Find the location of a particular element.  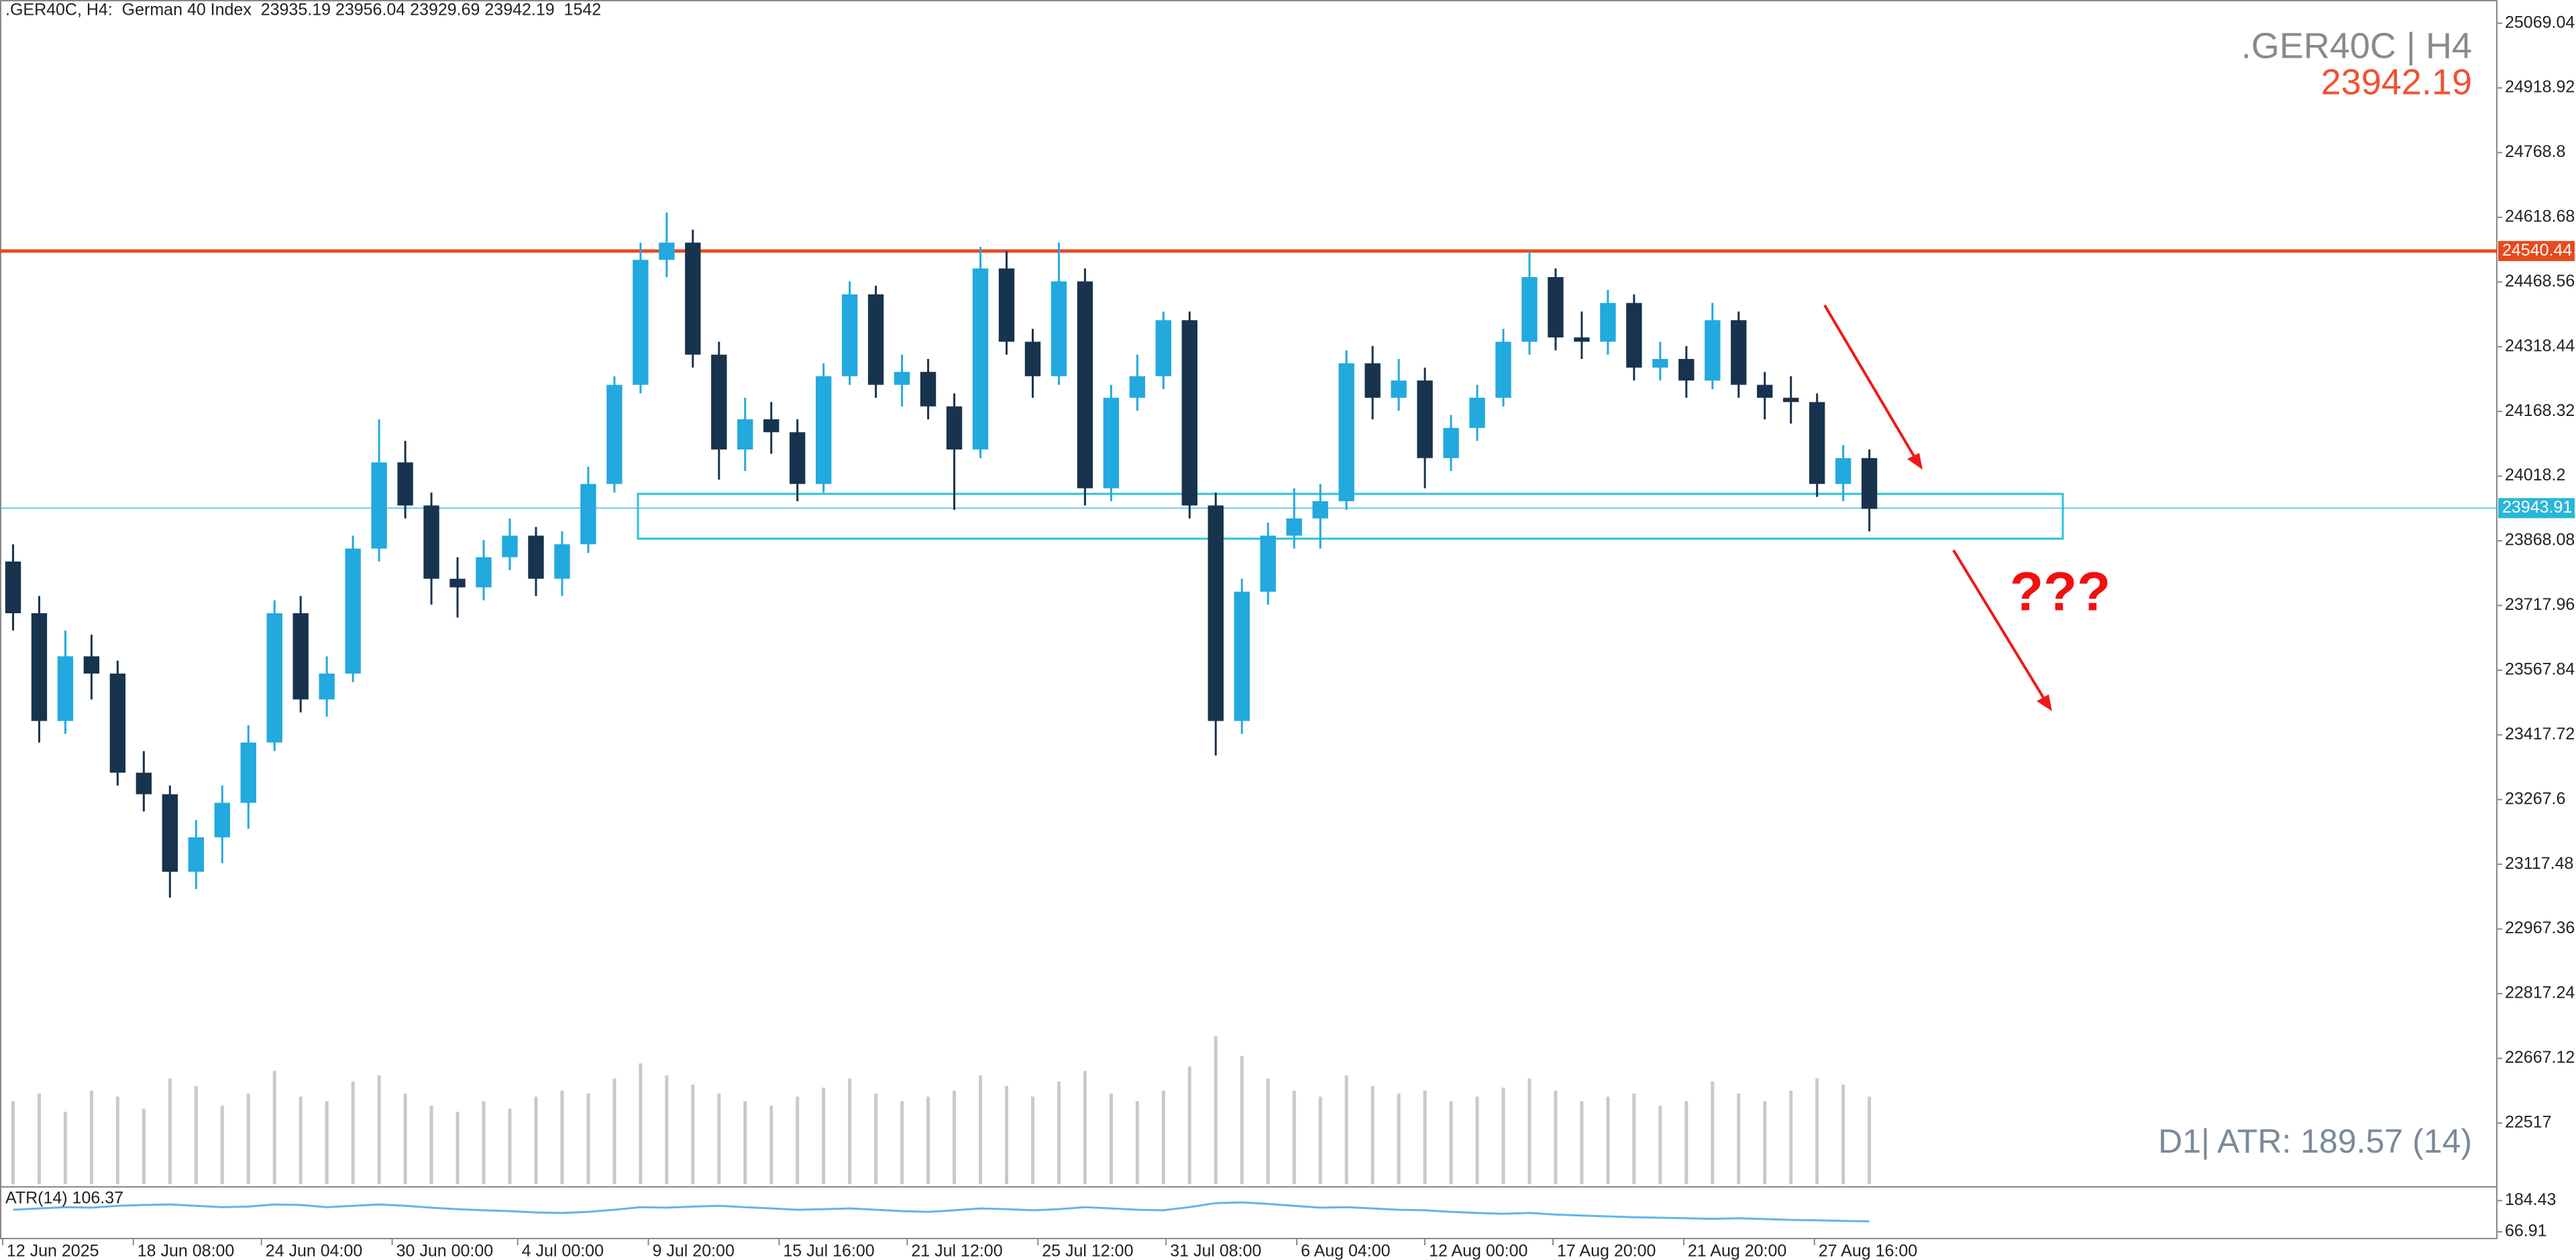

level-label: 23943.91 is located at coordinates (2537, 507).